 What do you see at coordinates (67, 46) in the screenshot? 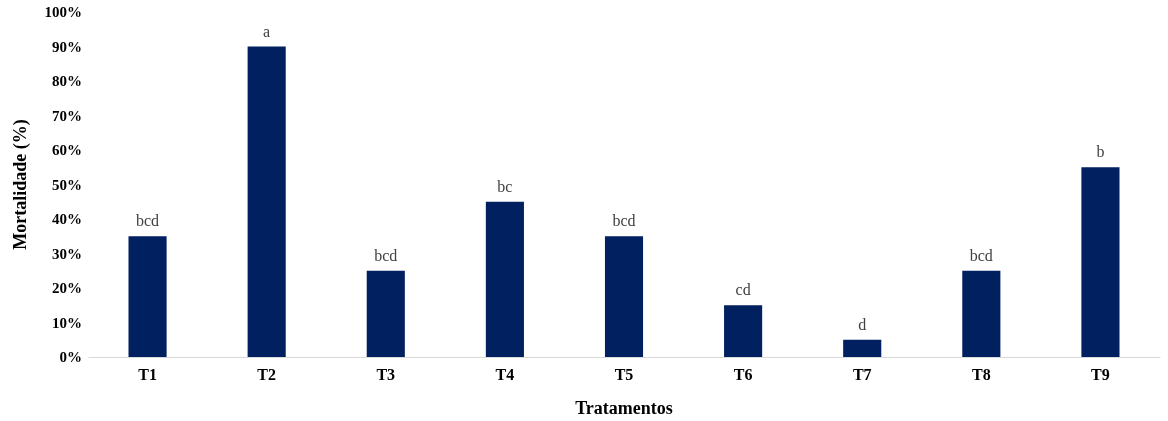
I see `y-tick-label: 90%` at bounding box center [67, 46].